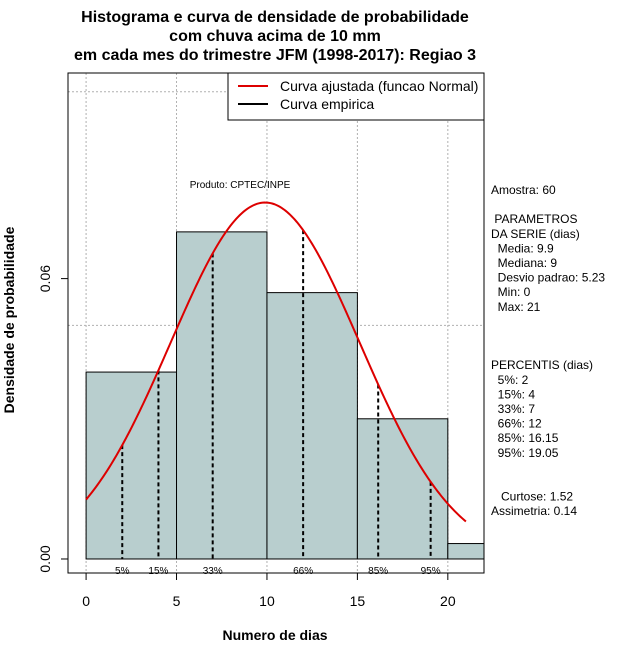 The width and height of the screenshot is (640, 660). I want to click on stats-line-17: 85%: 16.15, so click(525, 438).